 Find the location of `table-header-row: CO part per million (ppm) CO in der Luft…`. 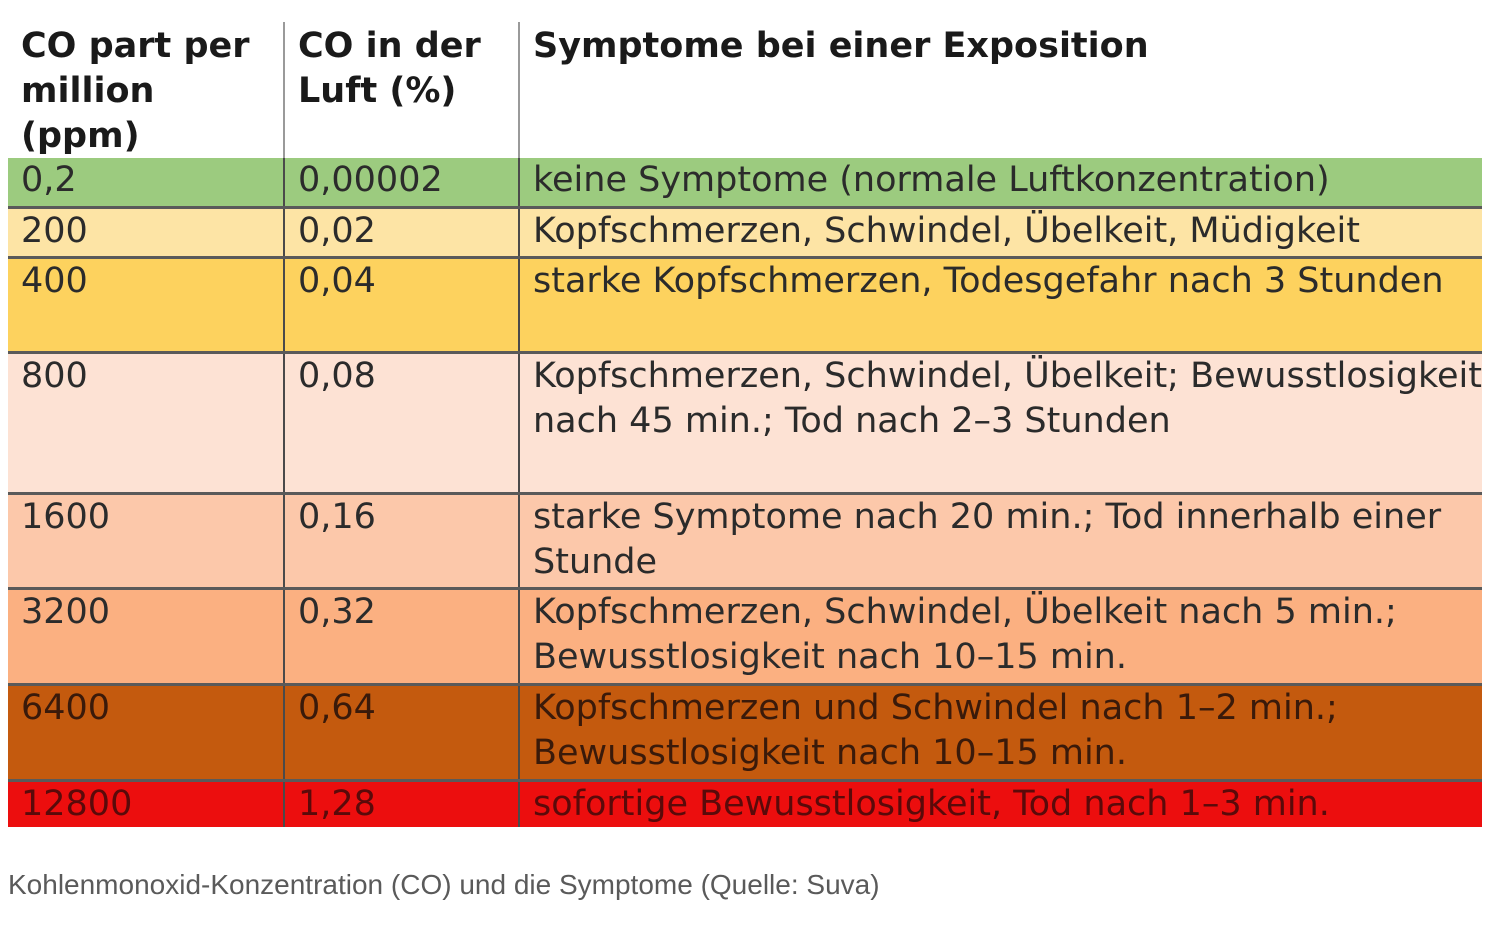

table-header-row: CO part per million (ppm) CO in der Luft… is located at coordinates (745, 90).